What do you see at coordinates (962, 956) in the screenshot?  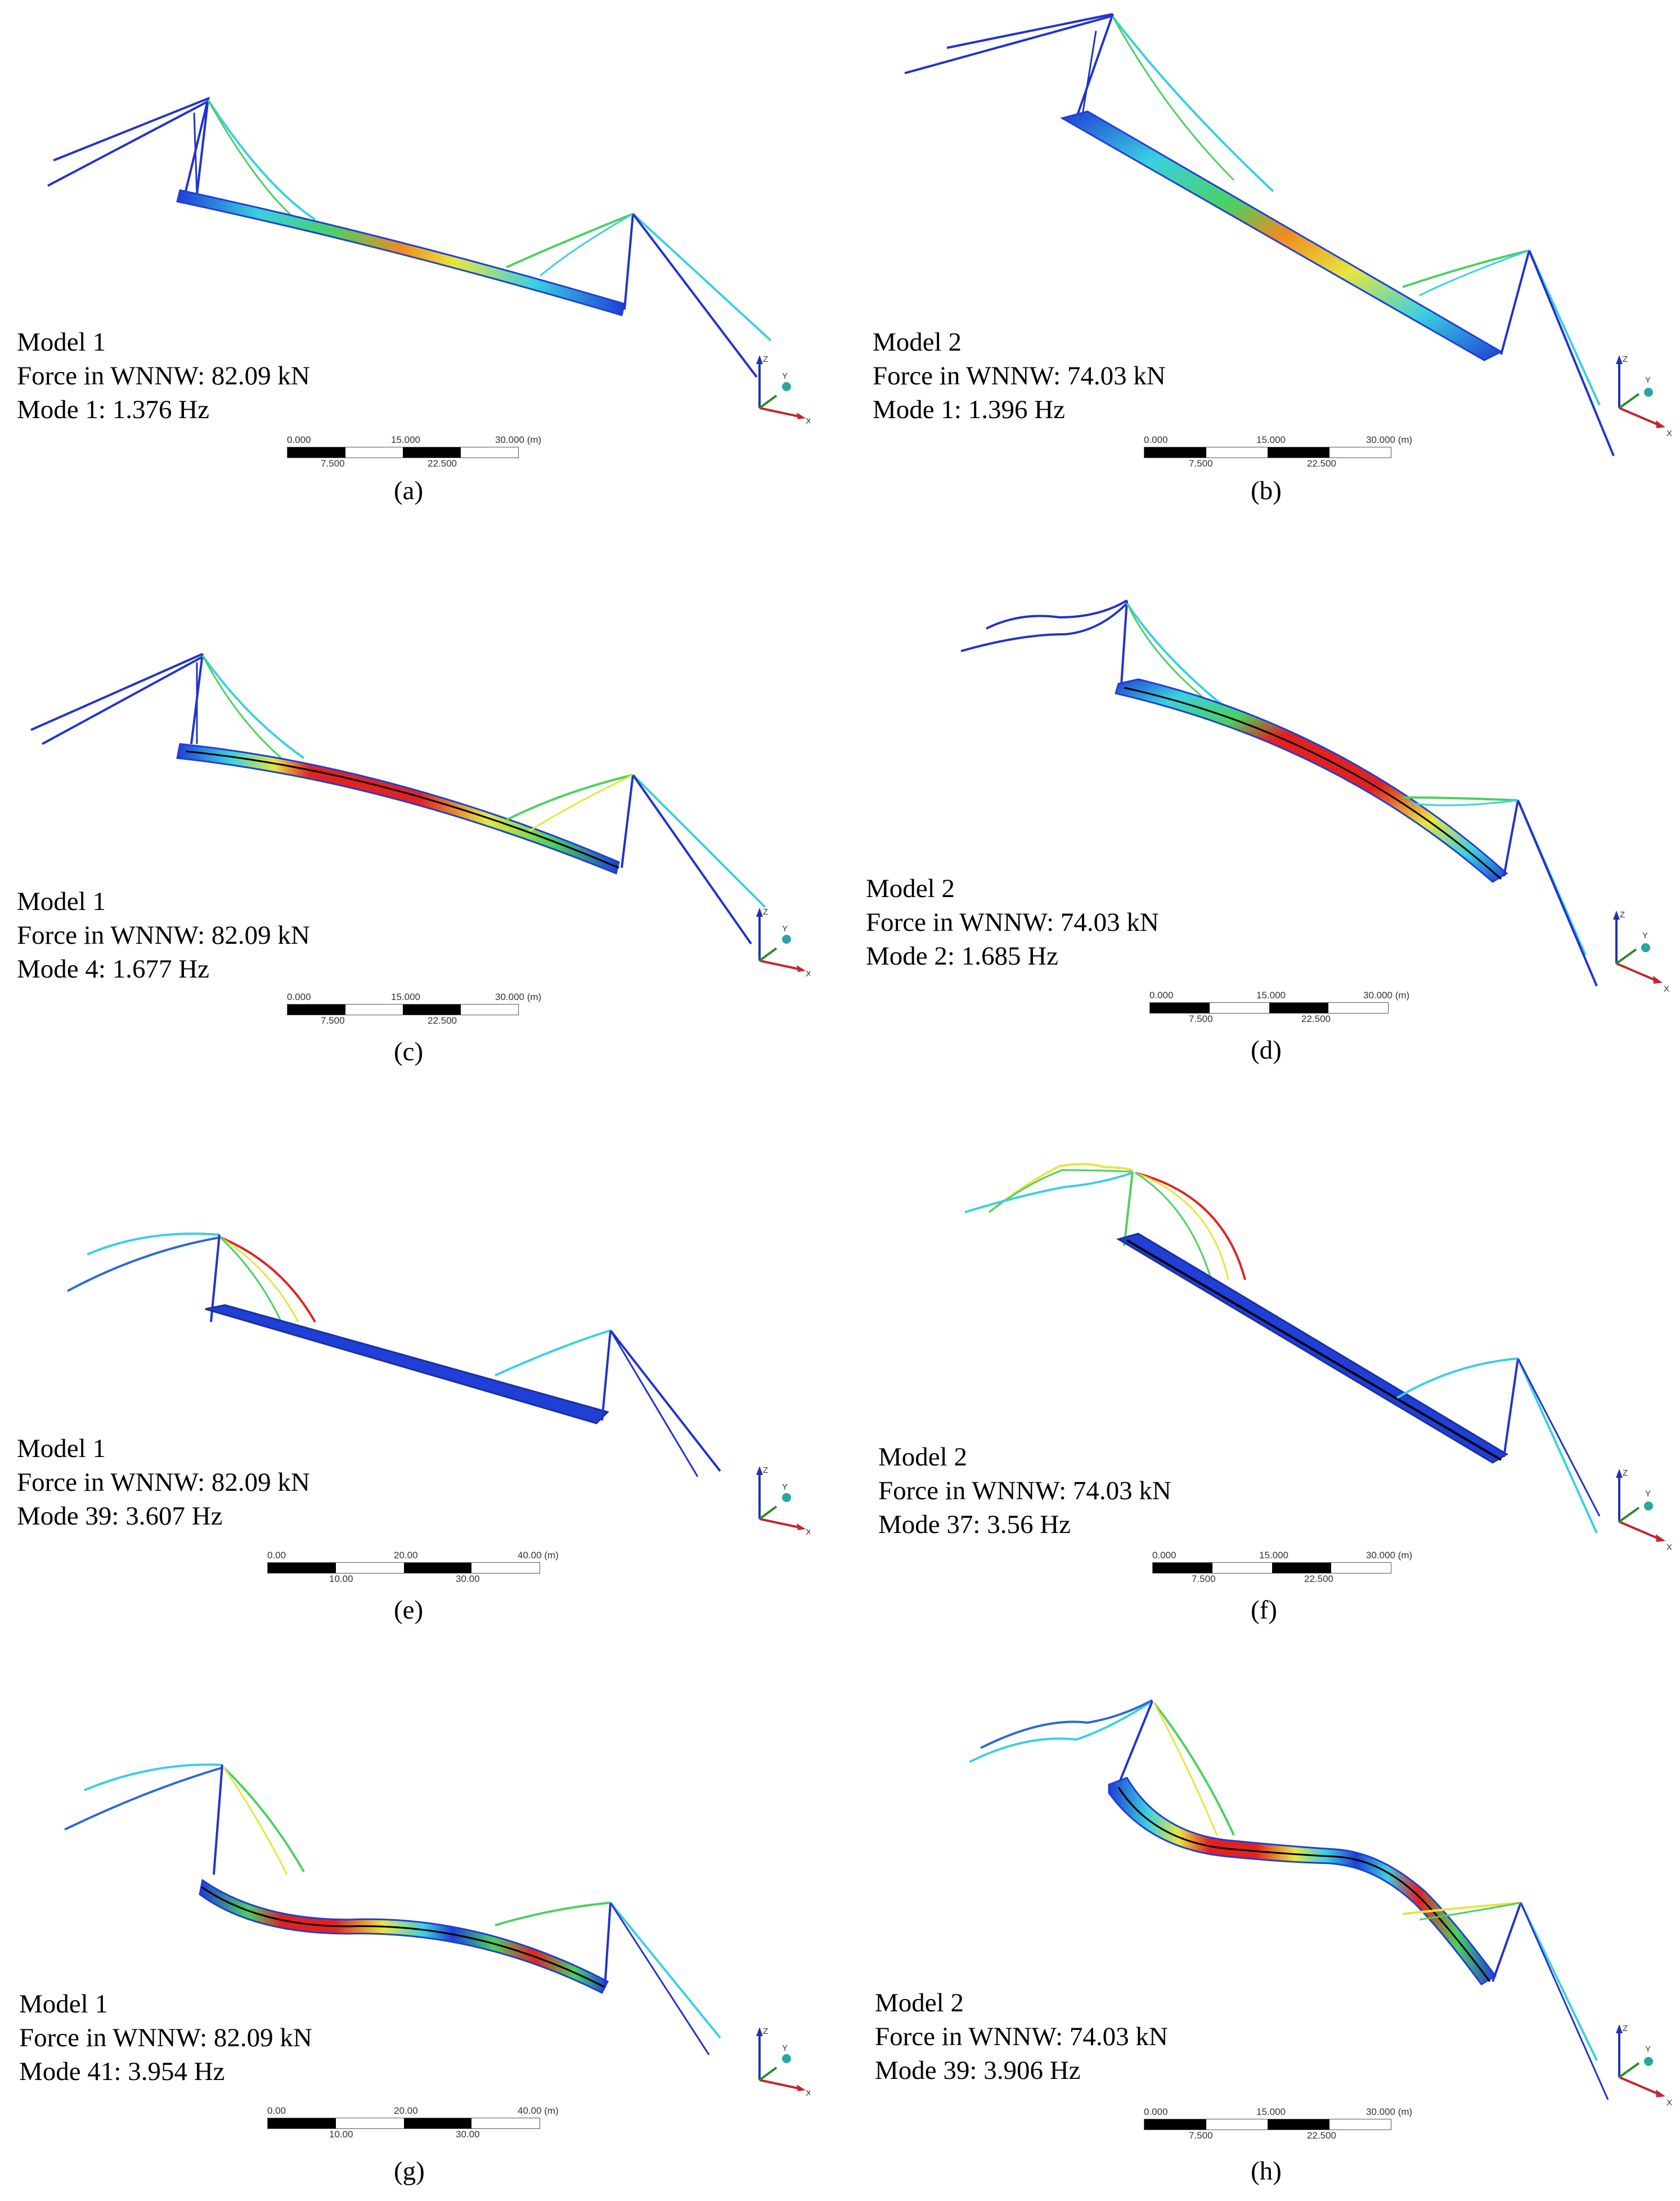 I see `mode-label: Mode 2: 1.685 Hz` at bounding box center [962, 956].